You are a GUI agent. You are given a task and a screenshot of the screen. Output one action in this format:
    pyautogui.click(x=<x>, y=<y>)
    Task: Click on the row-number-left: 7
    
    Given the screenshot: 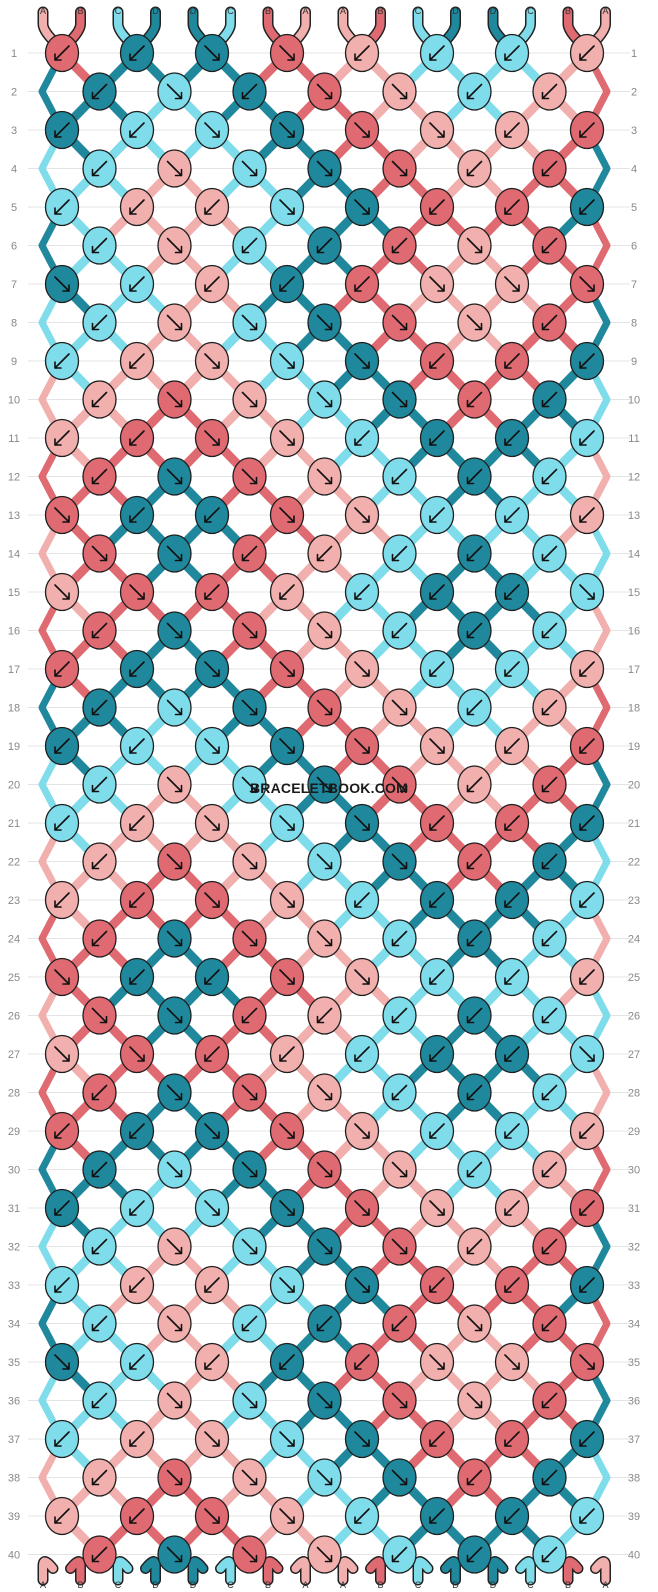 What is the action you would take?
    pyautogui.click(x=14, y=285)
    